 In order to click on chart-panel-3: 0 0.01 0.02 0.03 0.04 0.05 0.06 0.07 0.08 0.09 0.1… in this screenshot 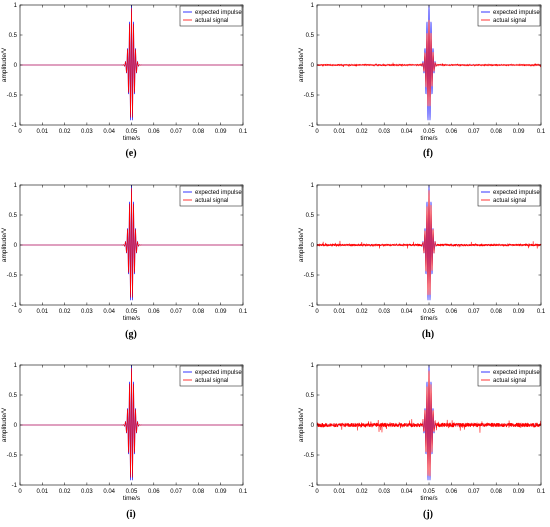, I will do `click(422, 261)`.